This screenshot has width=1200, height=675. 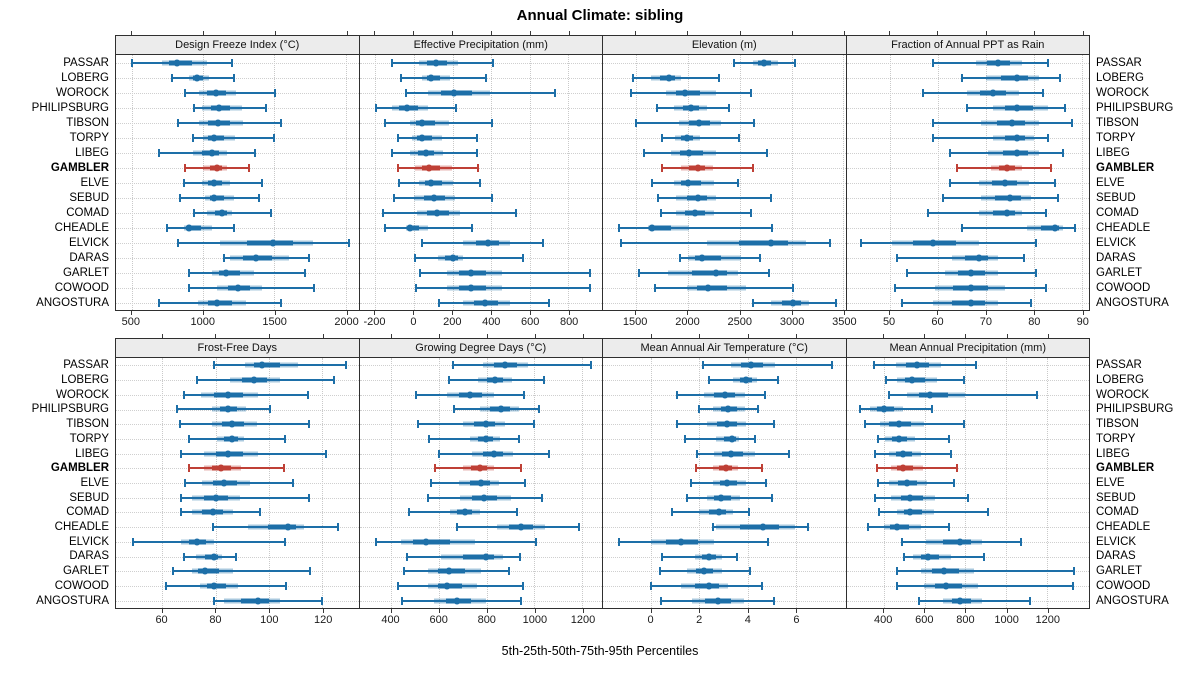 I want to click on site-label: ELVE, so click(x=1110, y=182).